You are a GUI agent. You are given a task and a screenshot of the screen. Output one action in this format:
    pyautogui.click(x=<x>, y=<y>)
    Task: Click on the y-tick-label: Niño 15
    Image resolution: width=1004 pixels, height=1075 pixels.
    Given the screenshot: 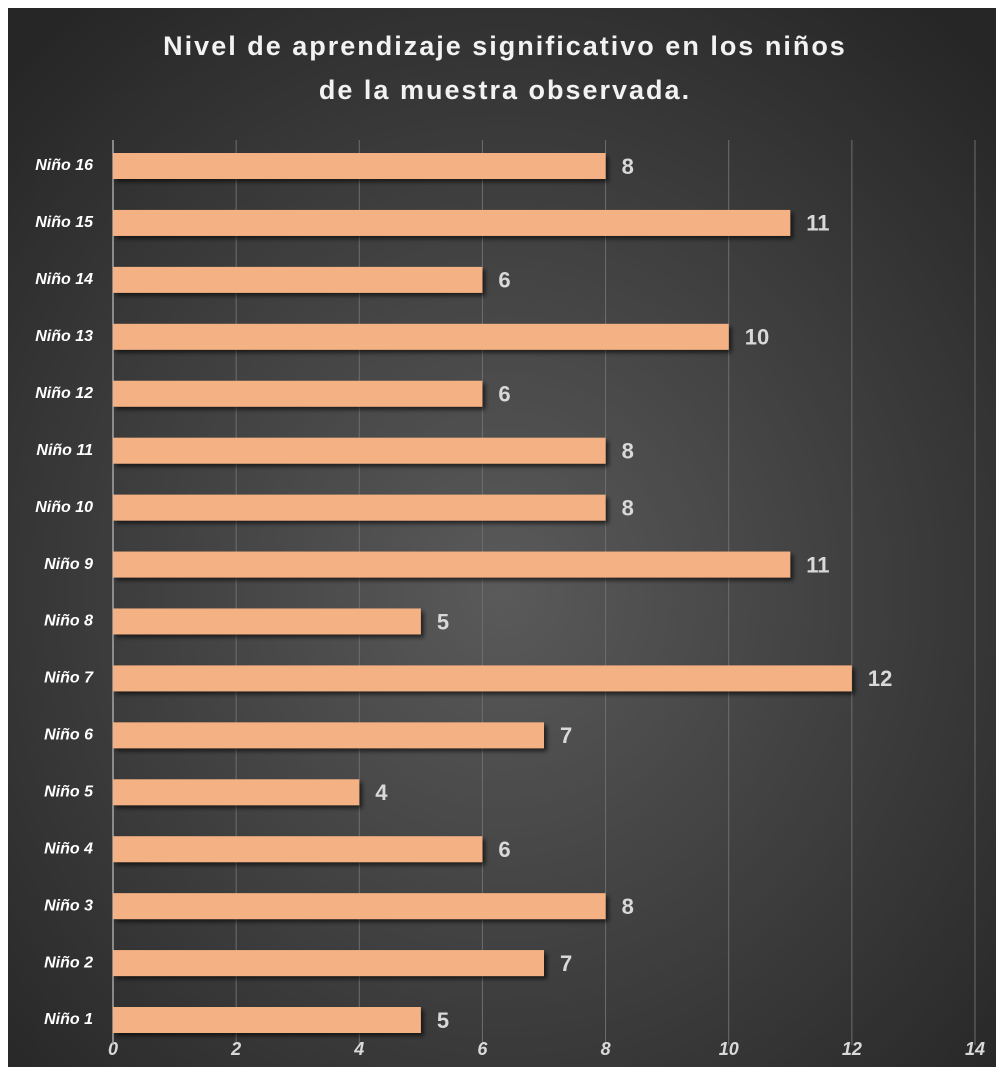 What is the action you would take?
    pyautogui.click(x=64, y=222)
    